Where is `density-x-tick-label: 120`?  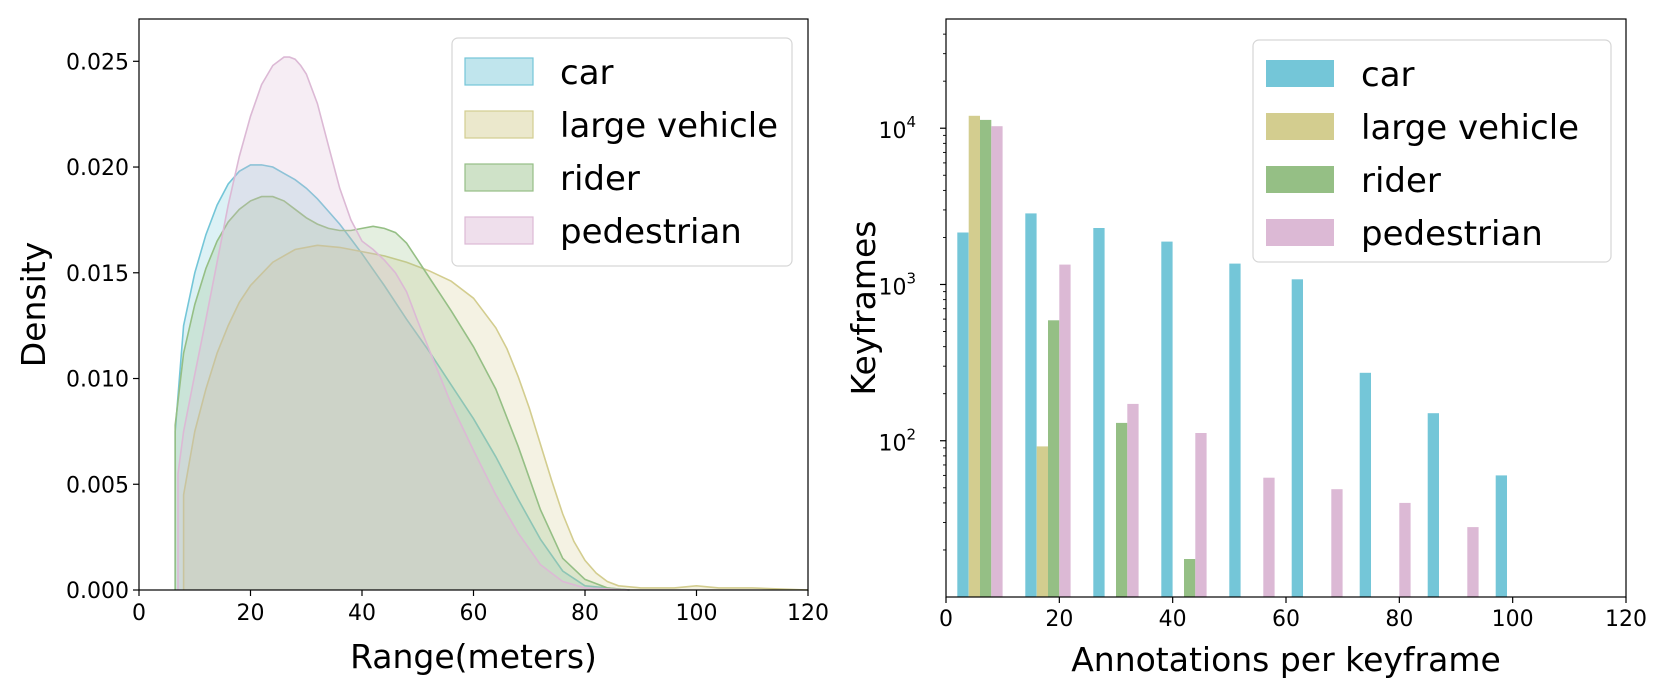 density-x-tick-label: 120 is located at coordinates (808, 613).